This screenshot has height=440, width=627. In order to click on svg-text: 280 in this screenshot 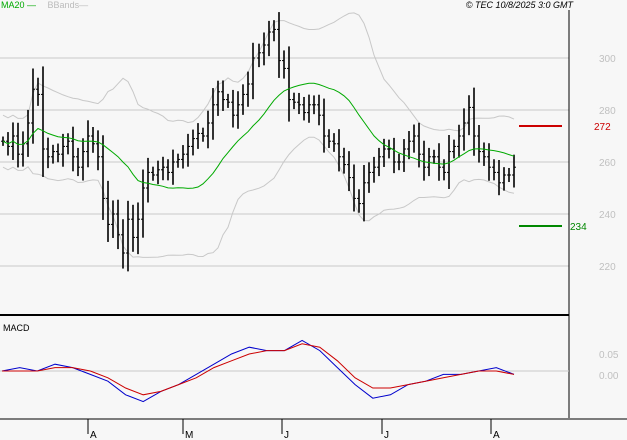, I will do `click(607, 111)`.